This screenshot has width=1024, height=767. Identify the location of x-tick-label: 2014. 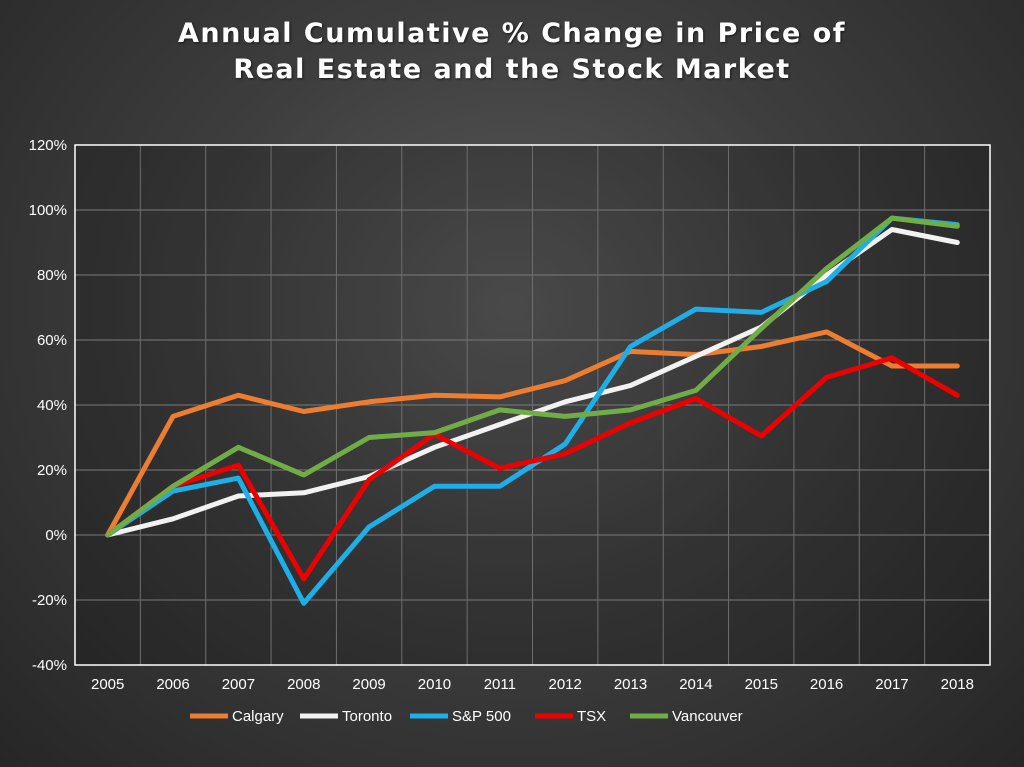
(695, 684).